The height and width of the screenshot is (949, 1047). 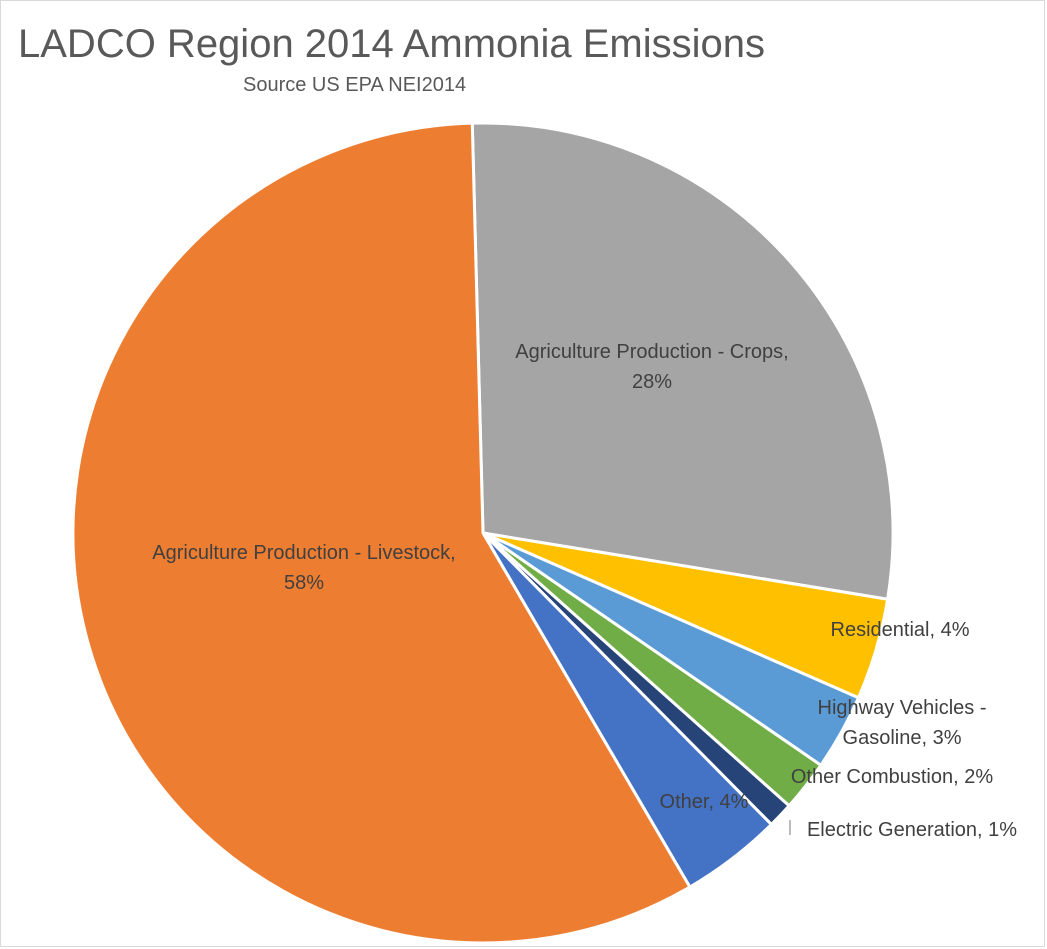 I want to click on data-label: Agriculture Production - Crops, 28%, so click(x=651, y=367).